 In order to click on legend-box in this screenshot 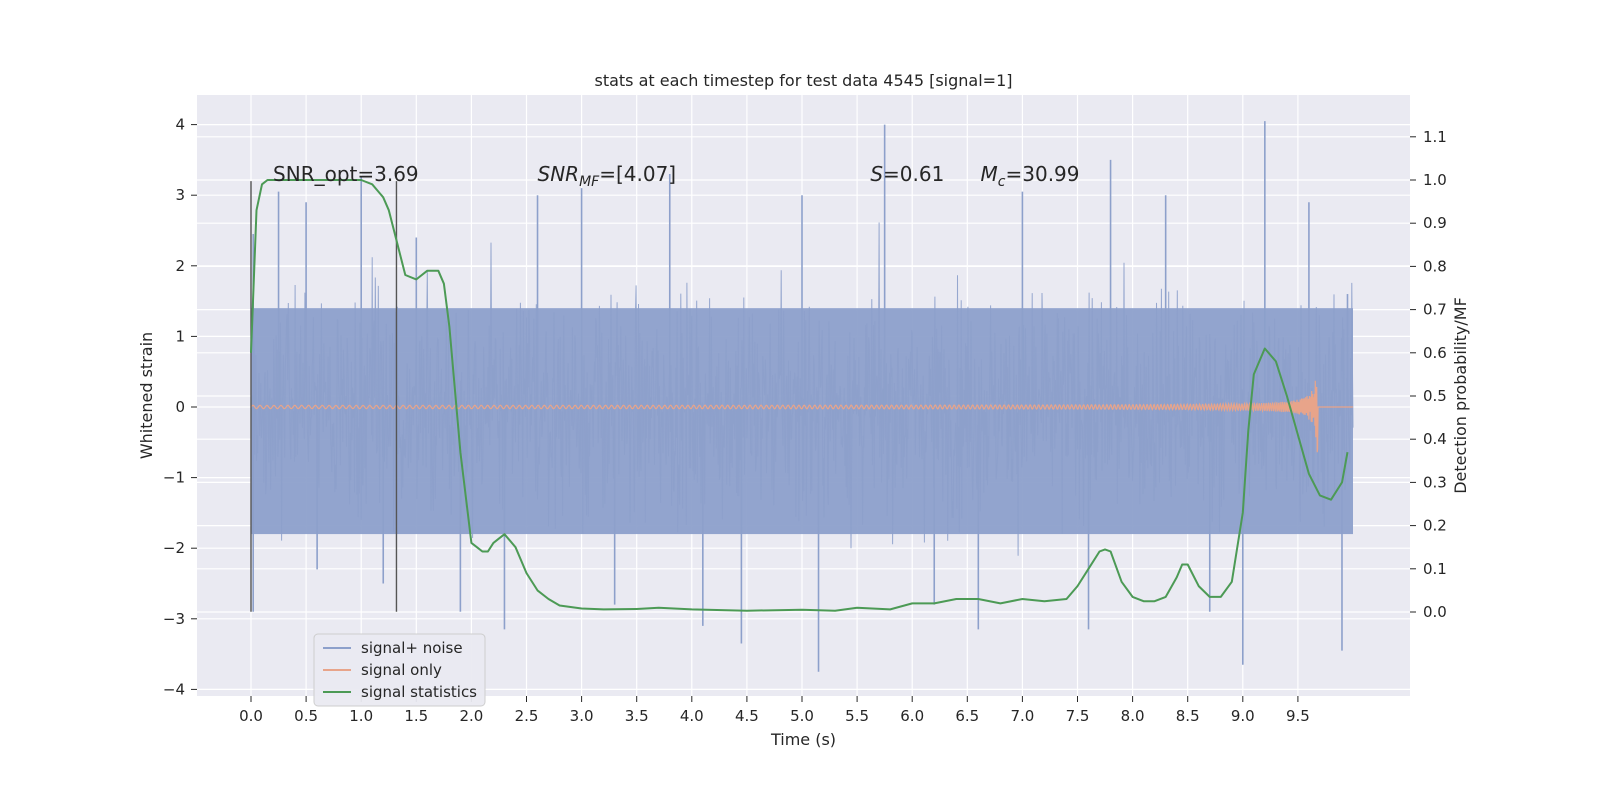, I will do `click(399, 670)`.